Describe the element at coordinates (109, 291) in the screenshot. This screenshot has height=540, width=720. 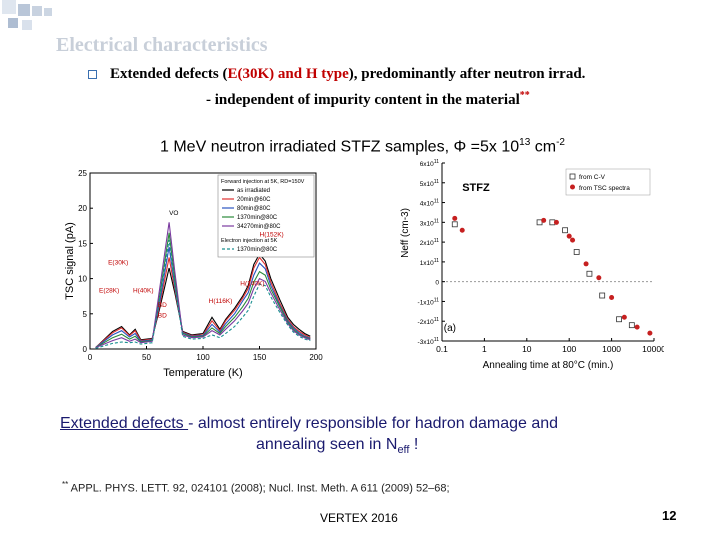
I see `peak-annotation: E(28K)` at that location.